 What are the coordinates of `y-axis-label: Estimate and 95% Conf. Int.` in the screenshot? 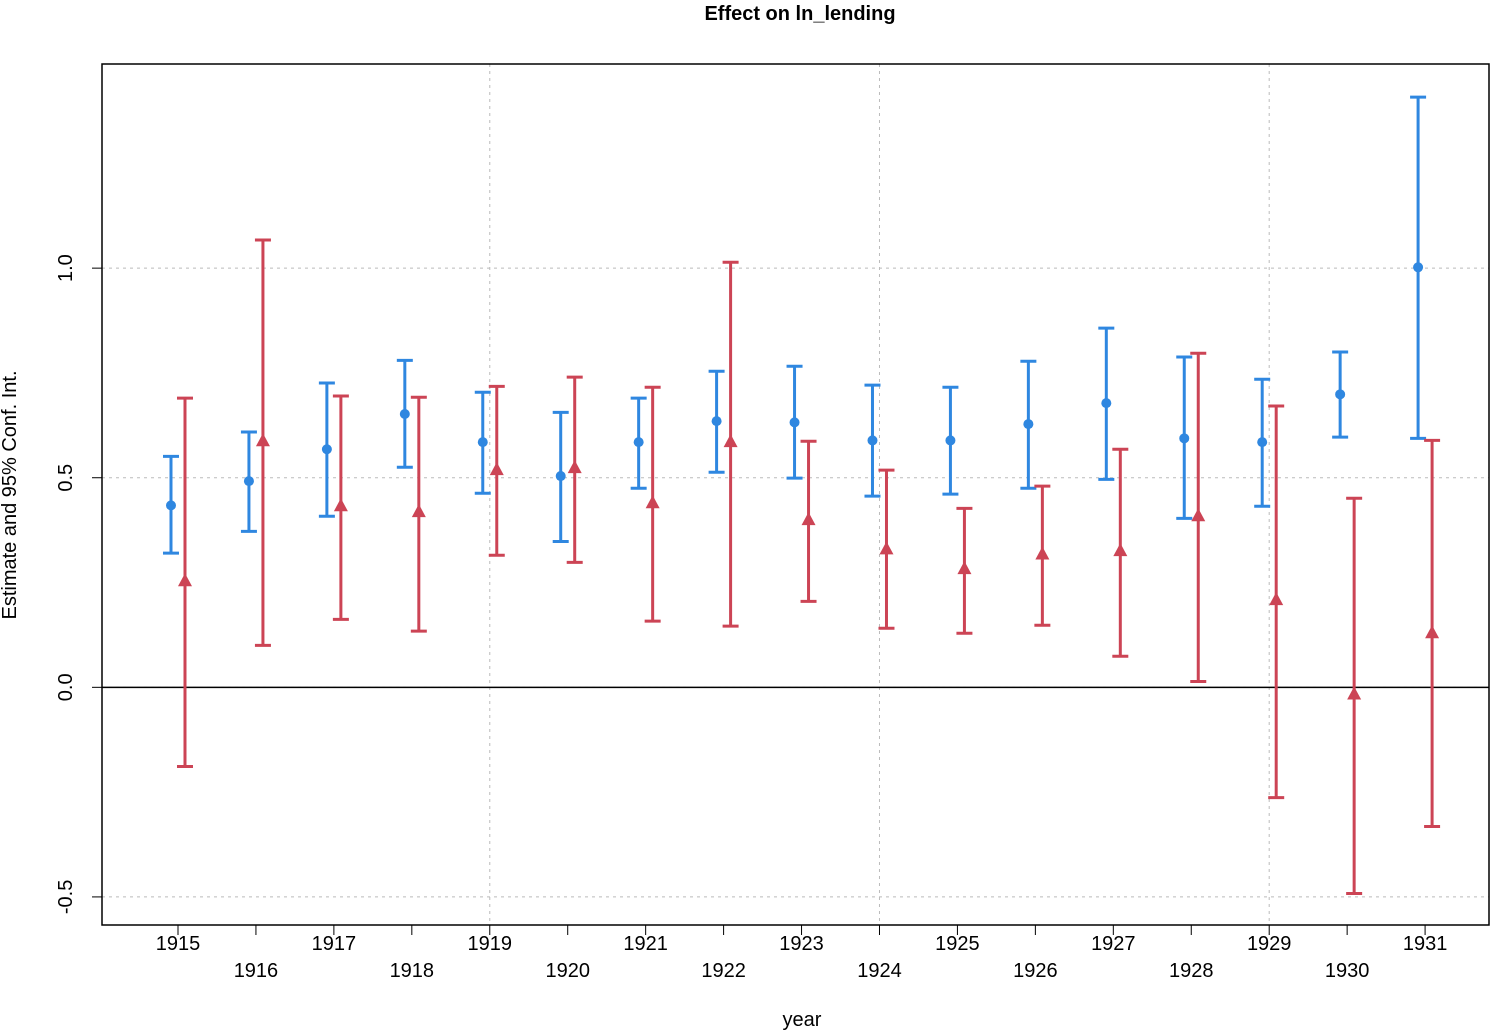 It's located at (10, 494).